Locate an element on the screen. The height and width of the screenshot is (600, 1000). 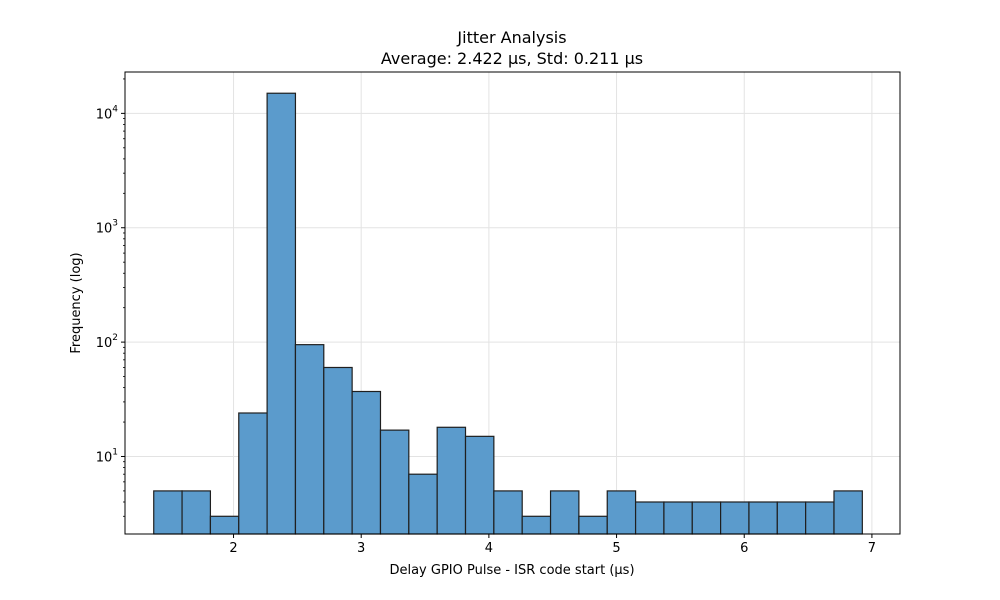
y-tick-exponent: 3 is located at coordinates (115, 224).